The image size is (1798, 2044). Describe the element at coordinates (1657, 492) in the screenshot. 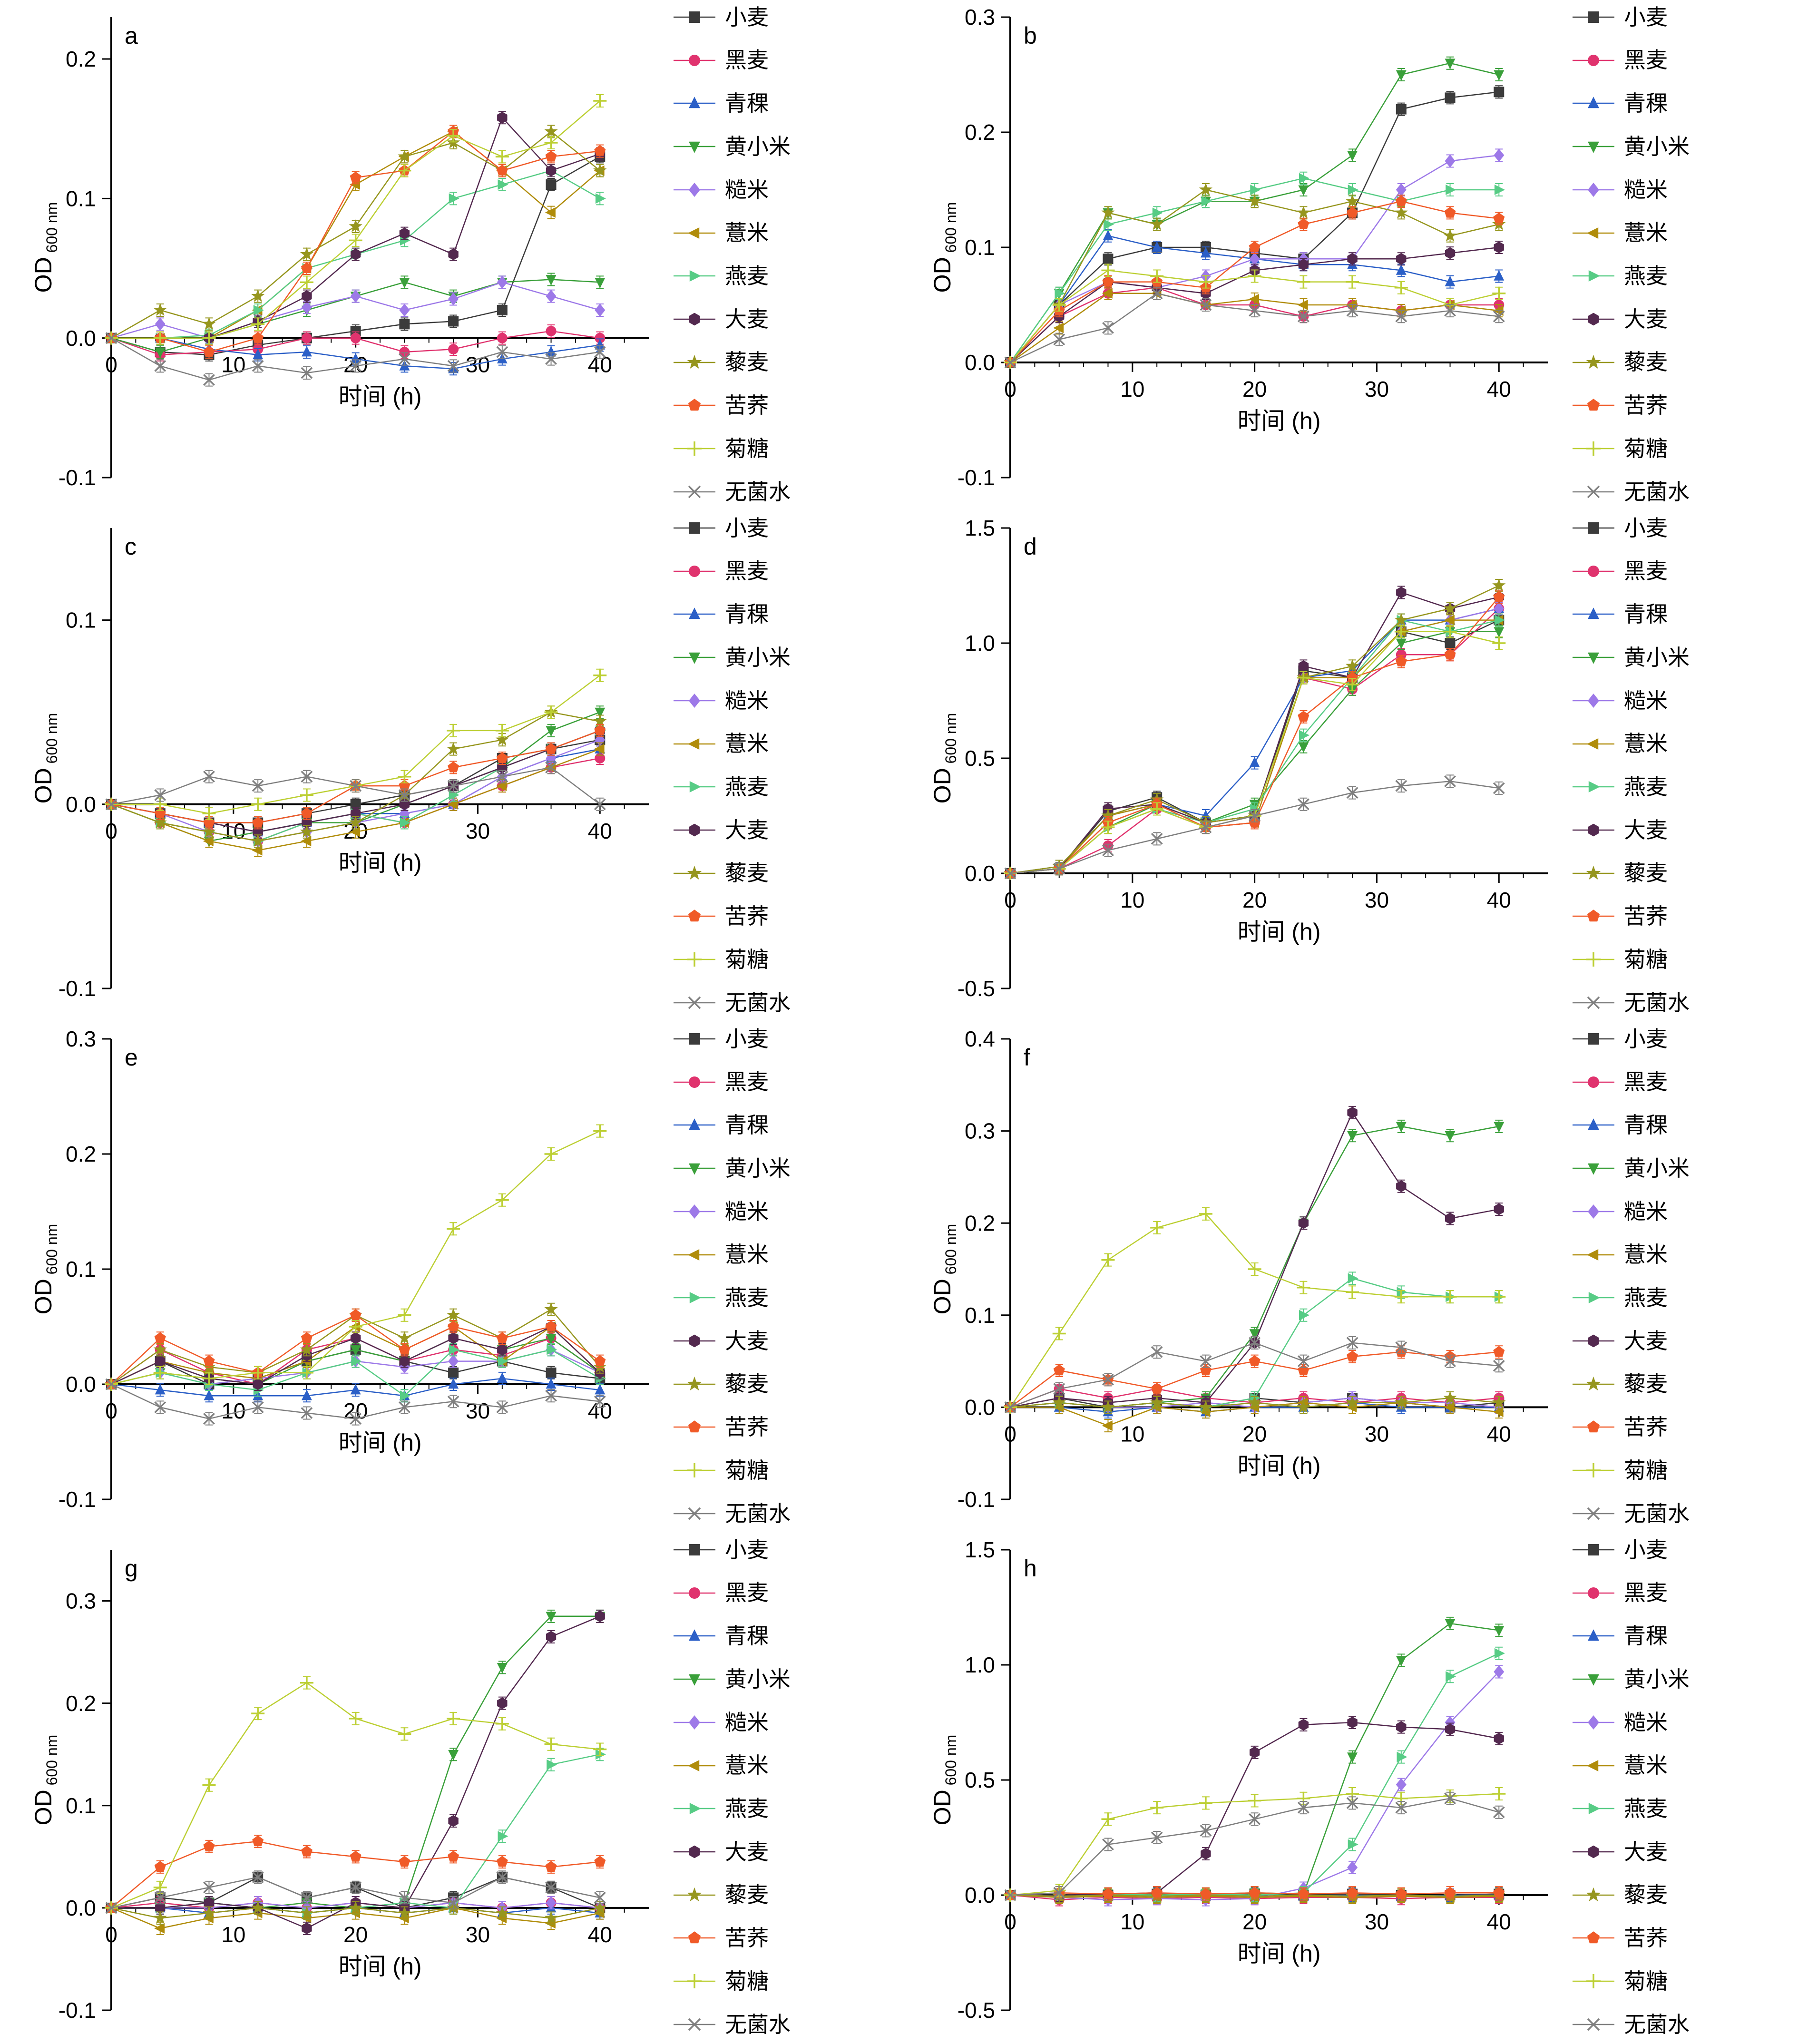

I see `legend-item-label: 无菌水` at that location.